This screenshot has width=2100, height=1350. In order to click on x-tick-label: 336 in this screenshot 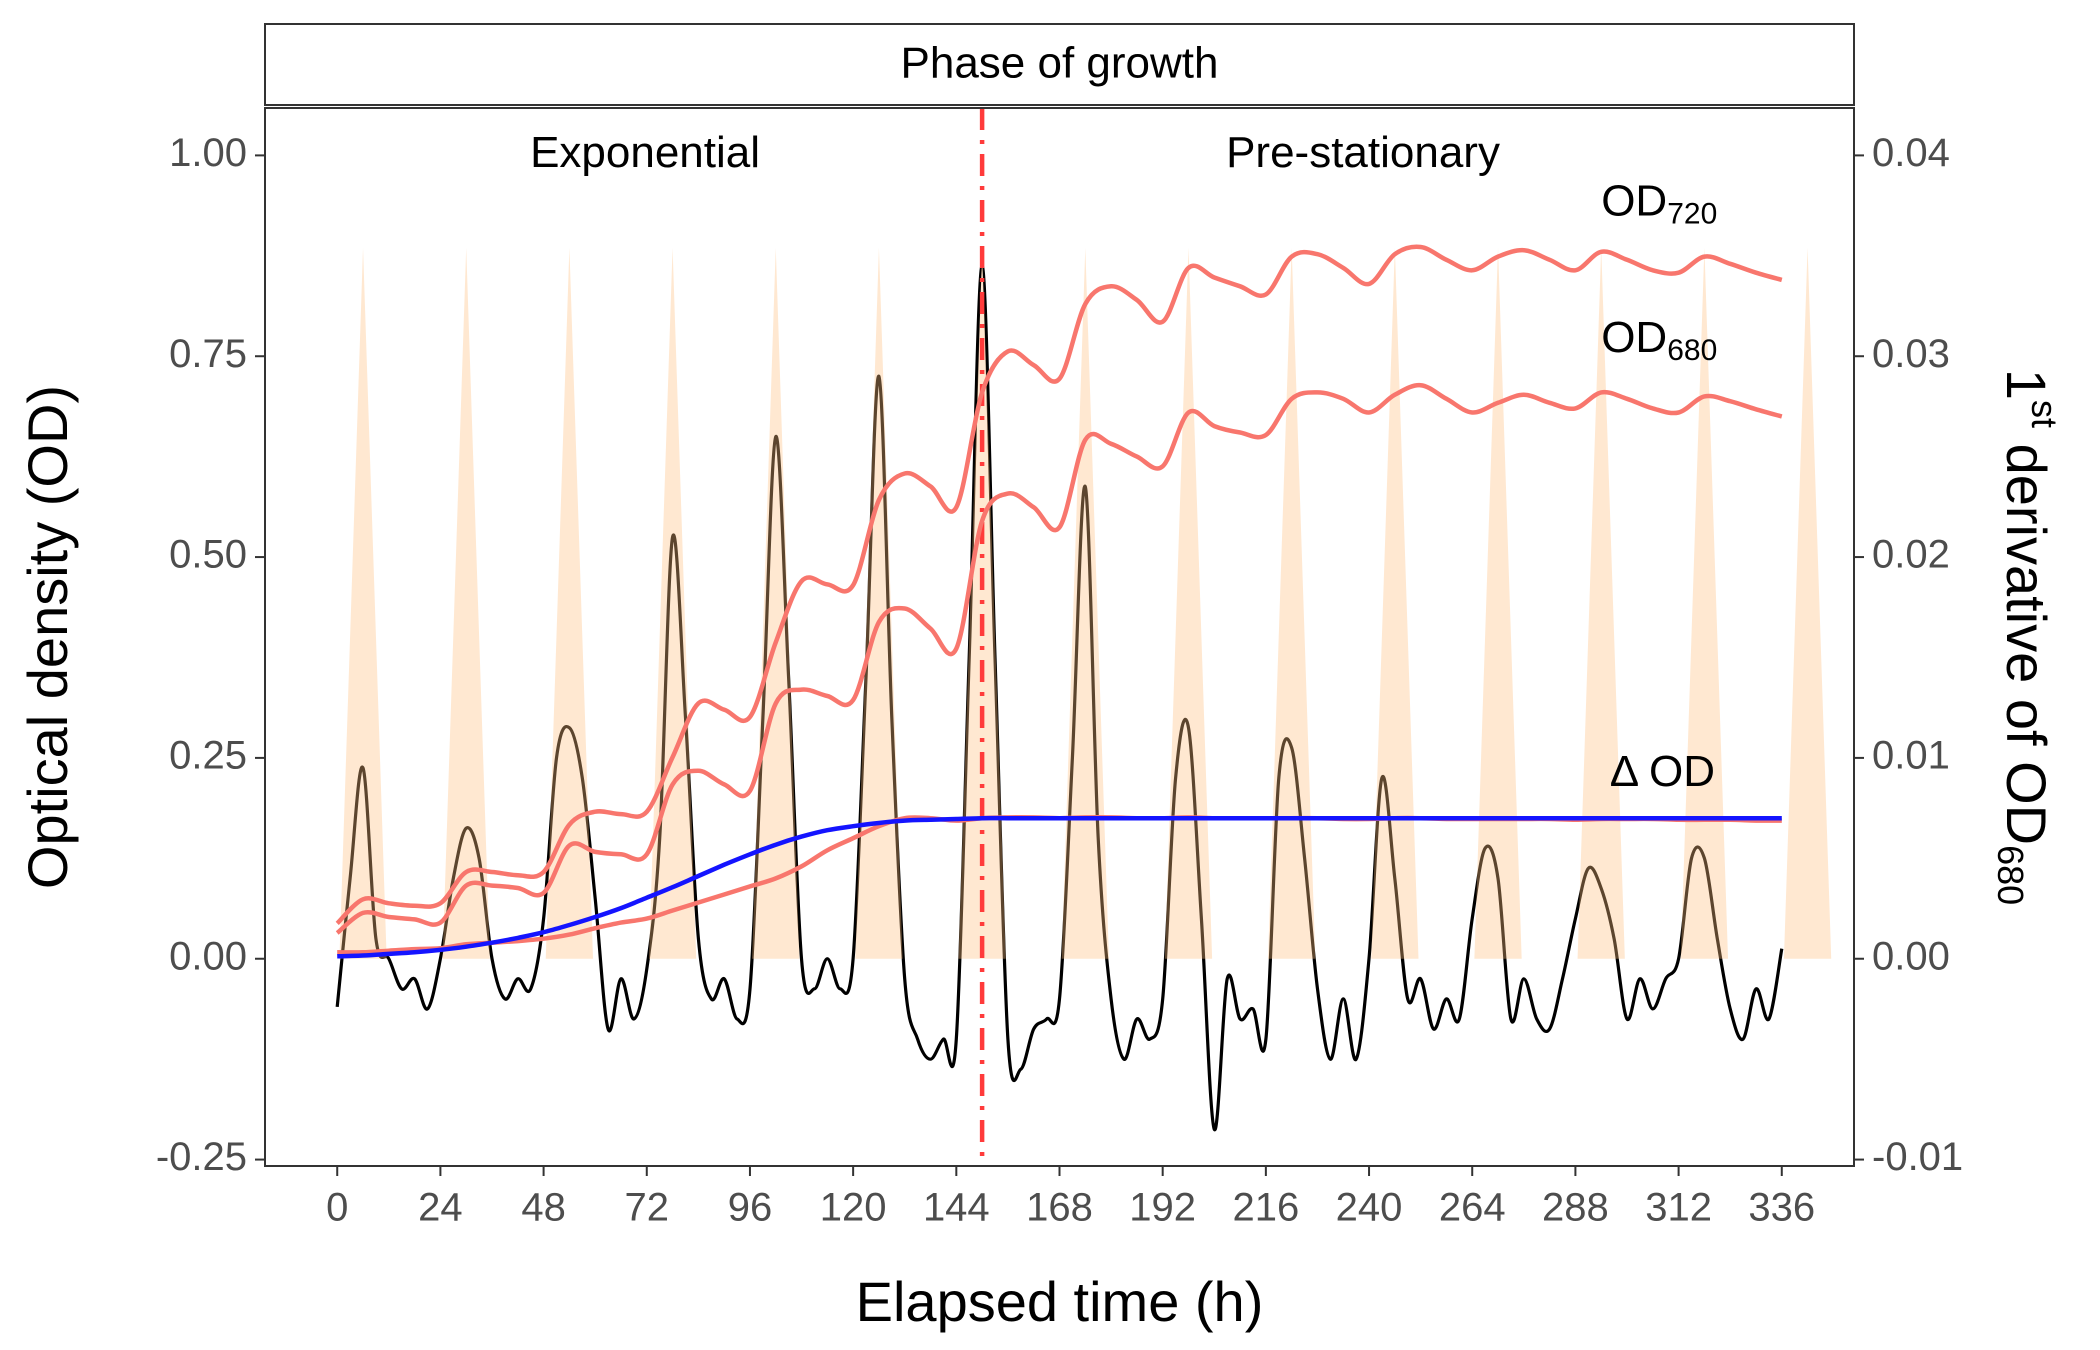, I will do `click(1781, 1208)`.